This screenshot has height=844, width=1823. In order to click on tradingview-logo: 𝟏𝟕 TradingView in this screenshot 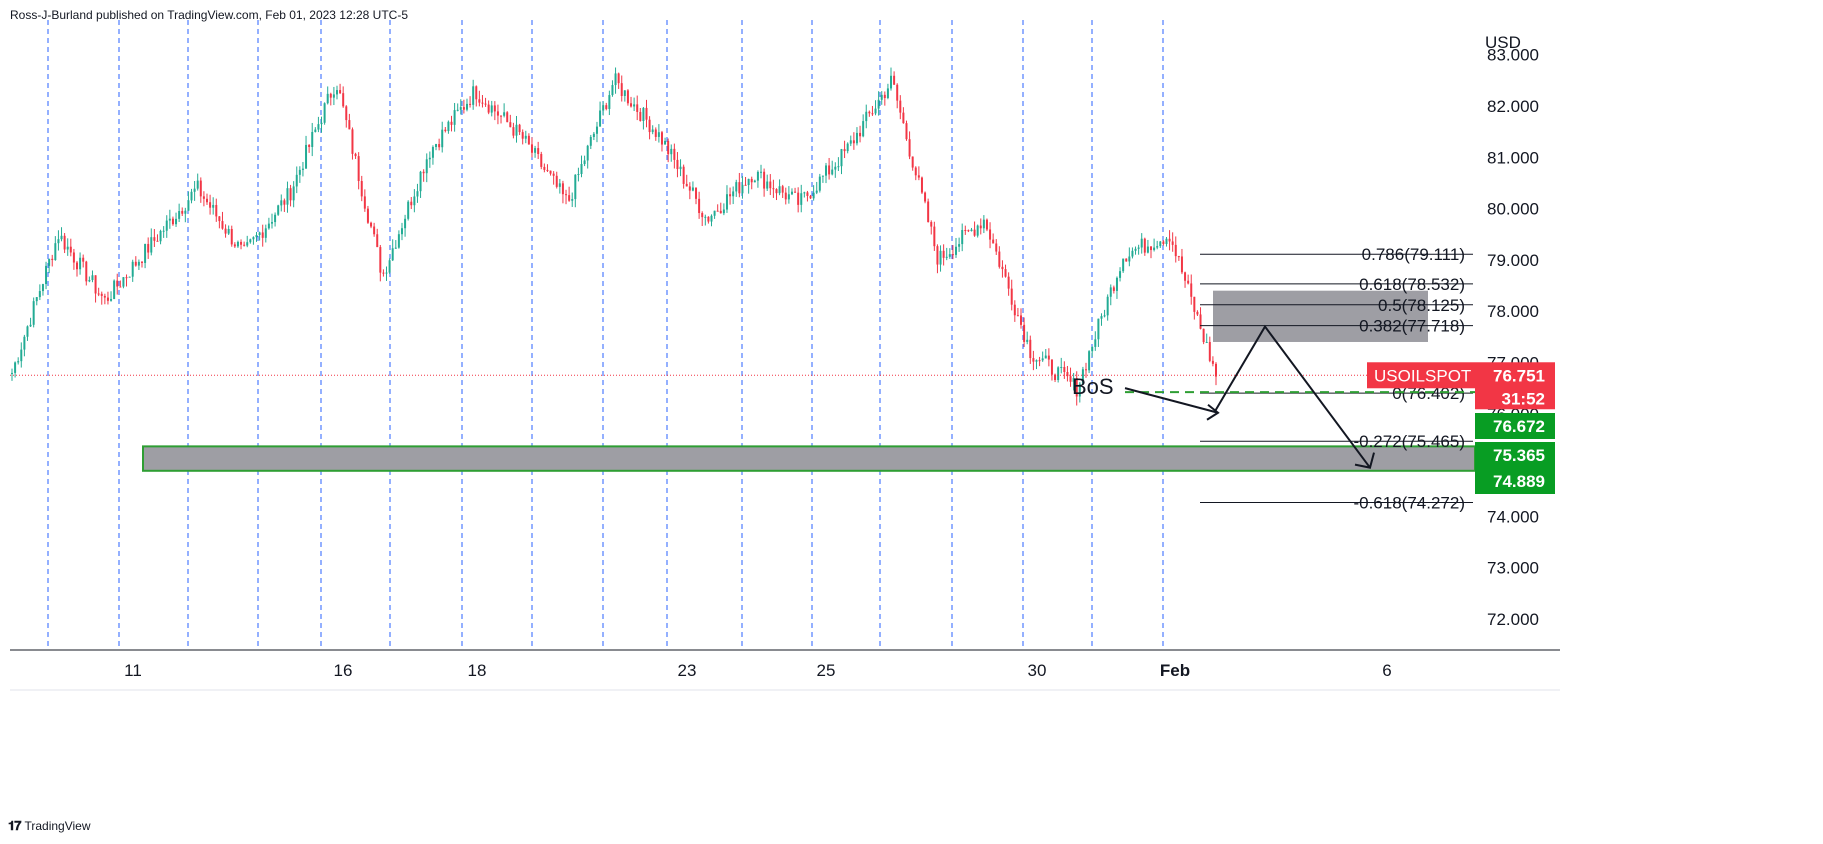, I will do `click(49, 826)`.